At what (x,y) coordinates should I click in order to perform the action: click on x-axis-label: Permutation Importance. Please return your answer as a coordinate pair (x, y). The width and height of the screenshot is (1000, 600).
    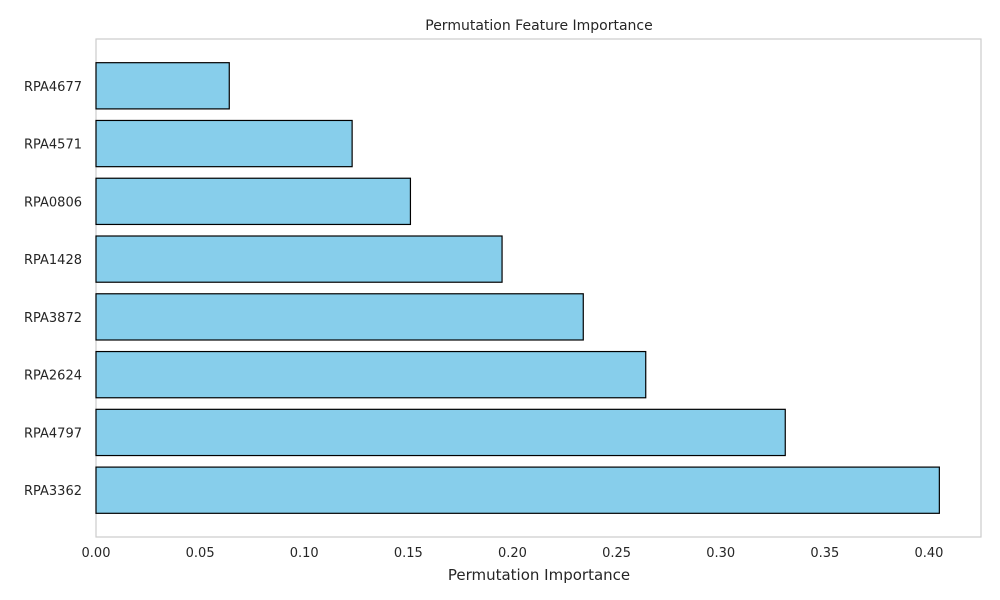
    Looking at the image, I should click on (539, 575).